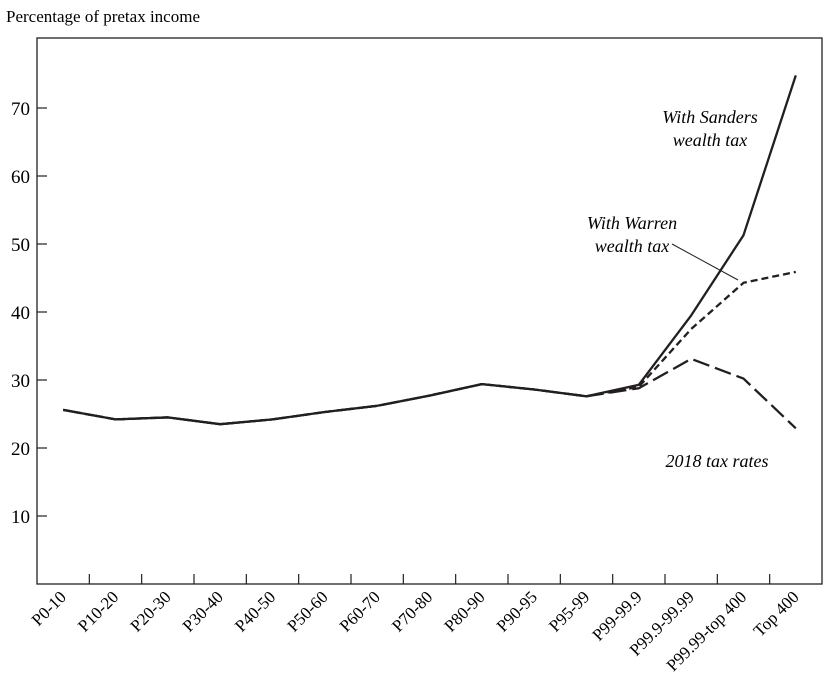  What do you see at coordinates (20, 109) in the screenshot?
I see `y-tick-label: 70` at bounding box center [20, 109].